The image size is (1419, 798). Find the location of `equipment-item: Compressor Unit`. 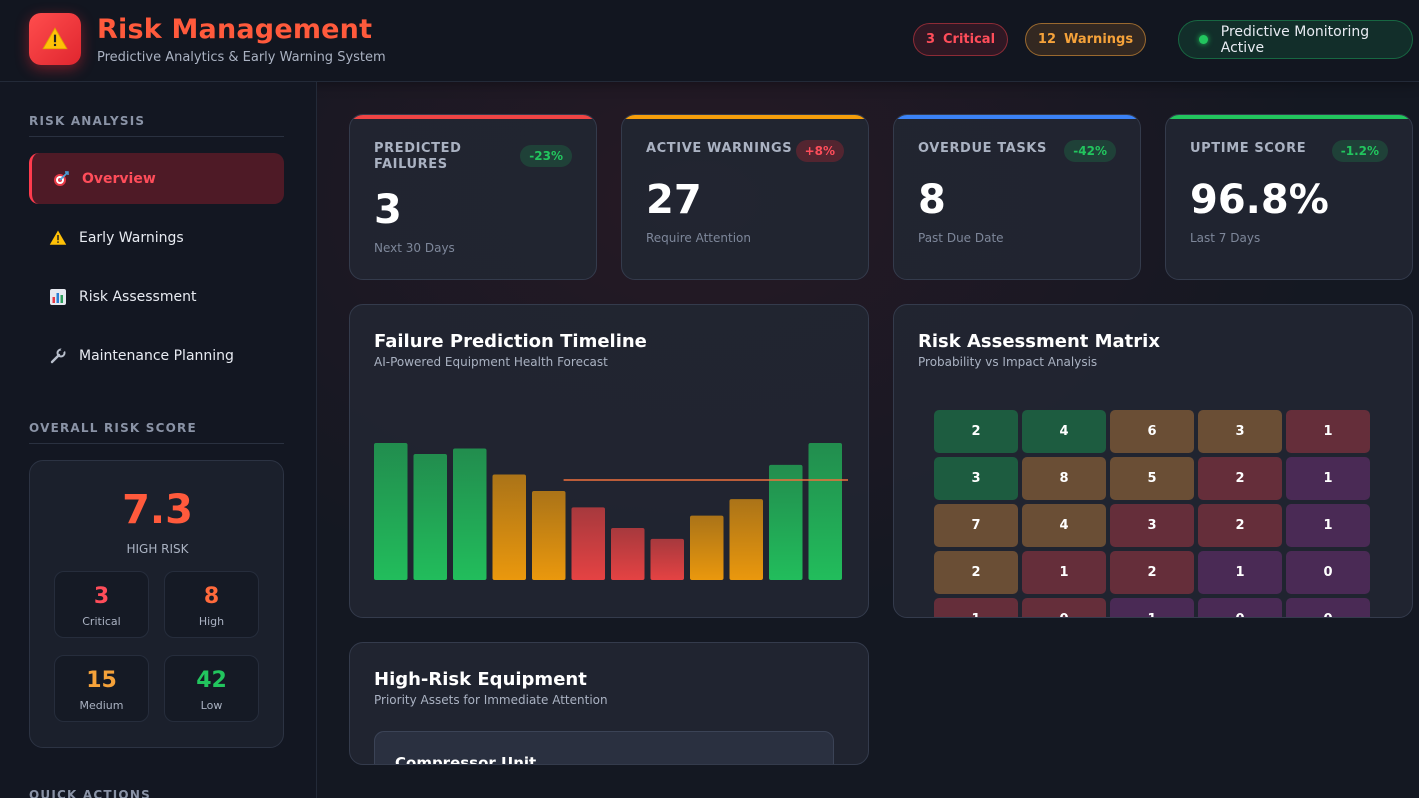

equipment-item: Compressor Unit is located at coordinates (604, 748).